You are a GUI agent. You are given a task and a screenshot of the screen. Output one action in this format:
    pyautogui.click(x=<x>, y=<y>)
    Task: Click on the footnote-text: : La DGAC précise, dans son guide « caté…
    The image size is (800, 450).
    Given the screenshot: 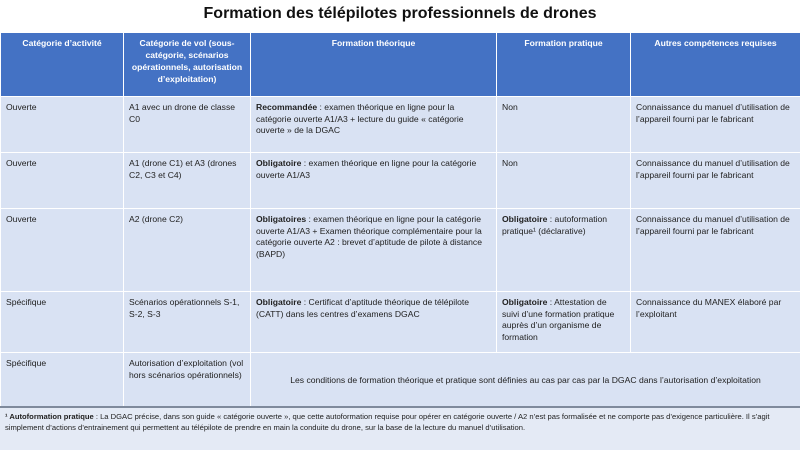 What is the action you would take?
    pyautogui.click(x=387, y=422)
    